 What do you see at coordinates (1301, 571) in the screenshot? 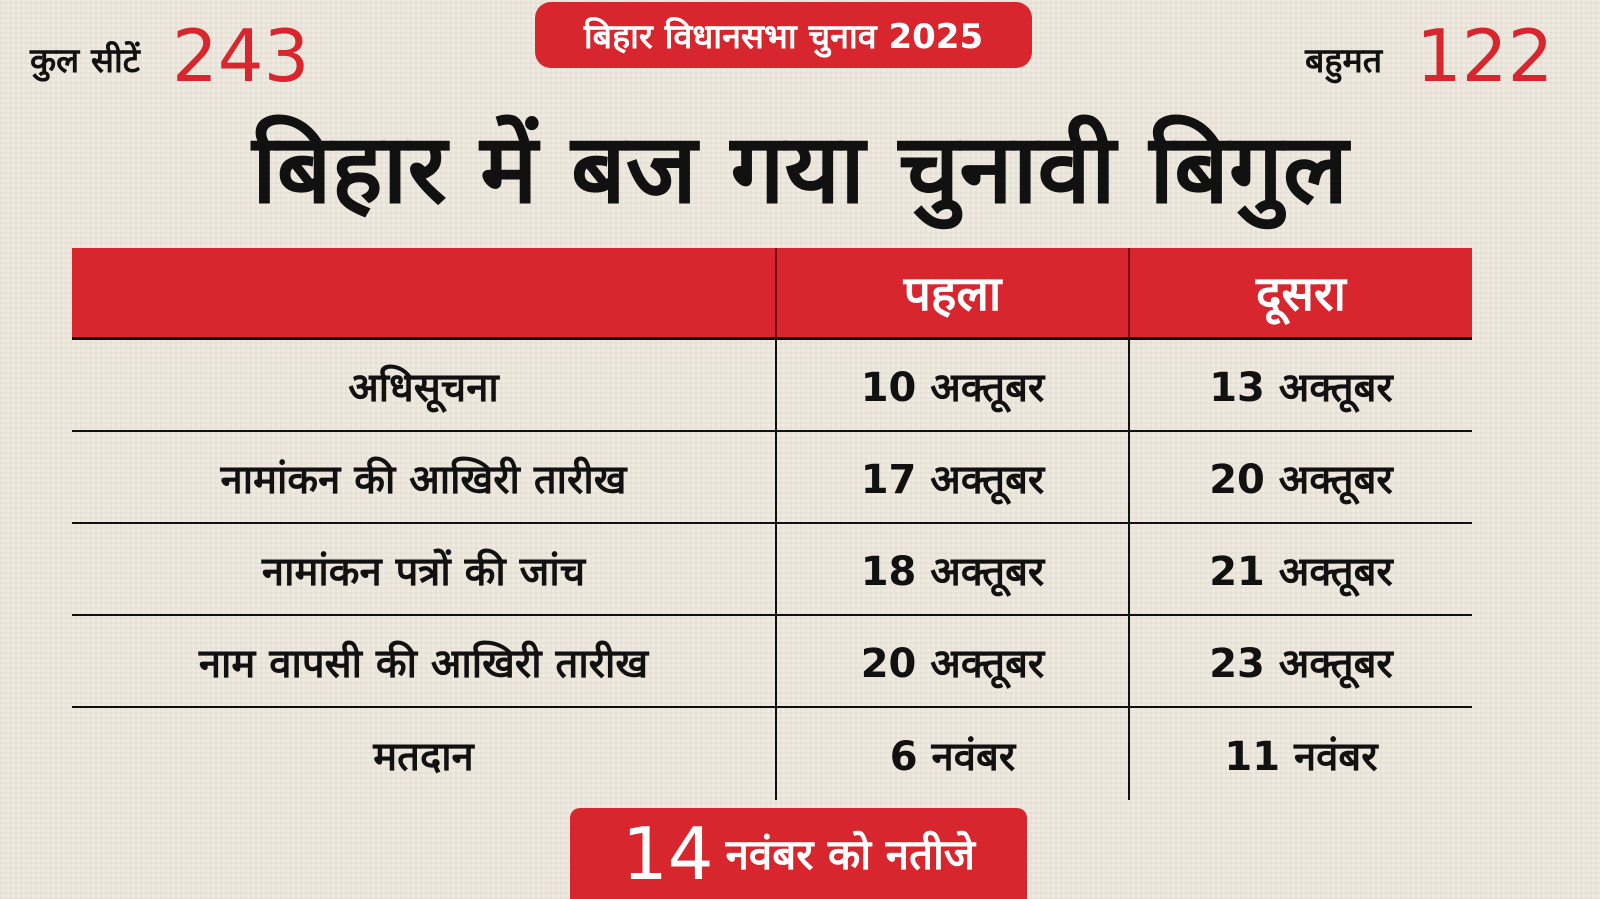
I see `date-cell: 21 अक्तूबर` at bounding box center [1301, 571].